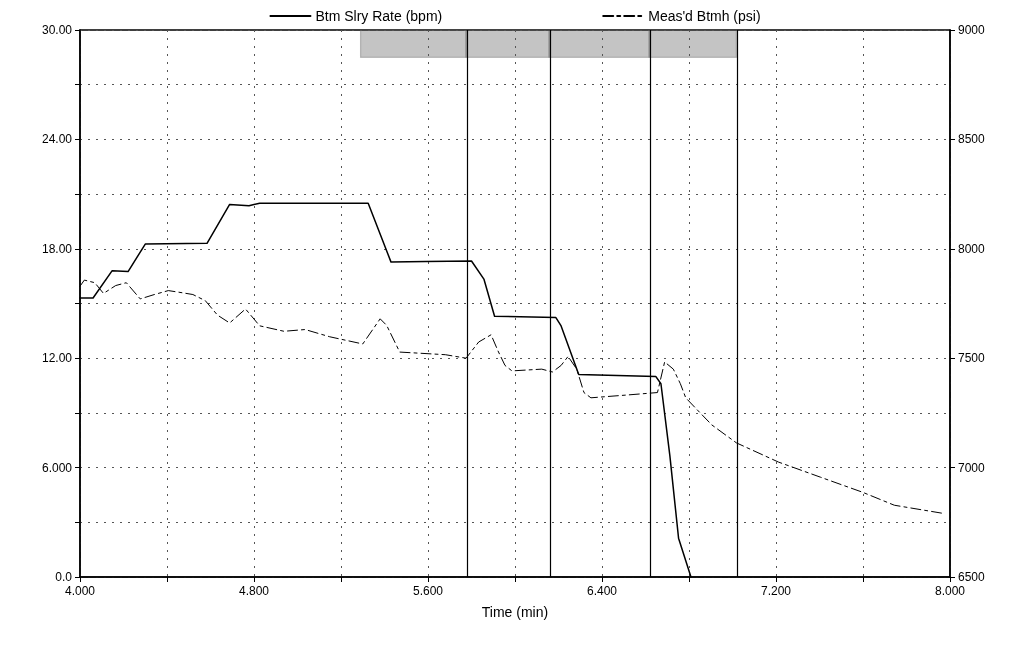 This screenshot has height=647, width=1030. Describe the element at coordinates (972, 467) in the screenshot. I see `y2-tick-label: 7000` at that location.